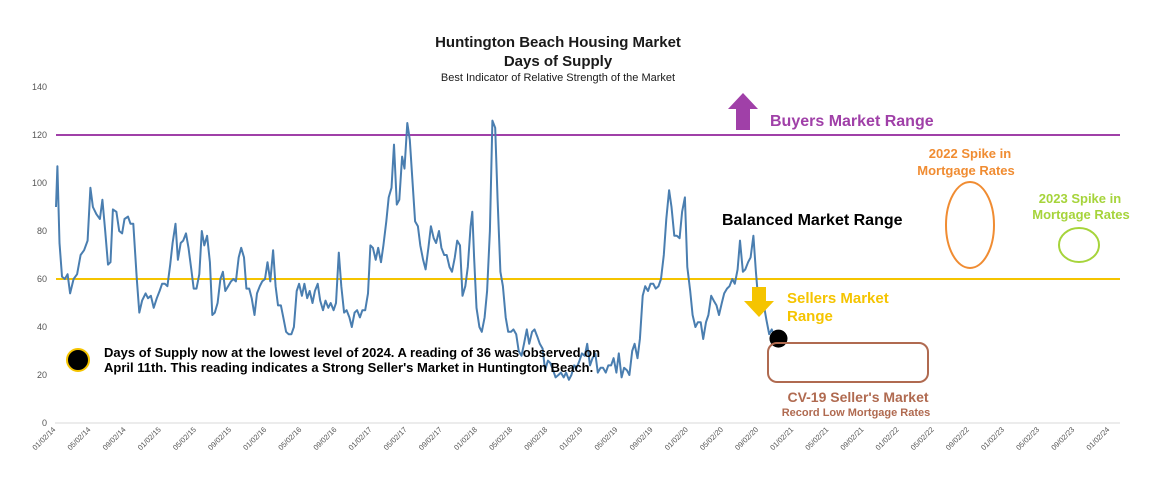  I want to click on y-tick-label: 100, so click(39, 183).